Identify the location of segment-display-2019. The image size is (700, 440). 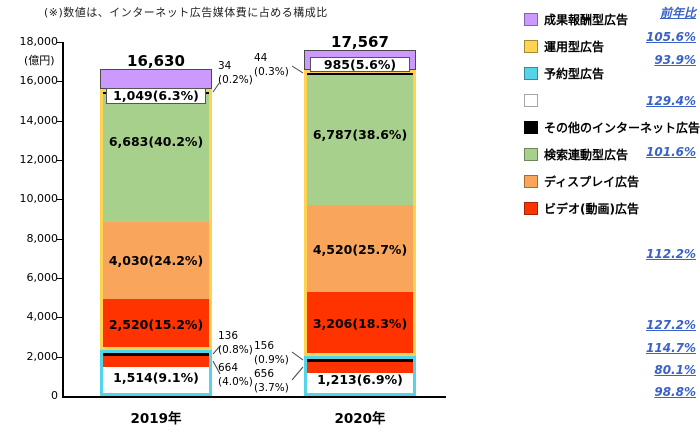
(156, 260).